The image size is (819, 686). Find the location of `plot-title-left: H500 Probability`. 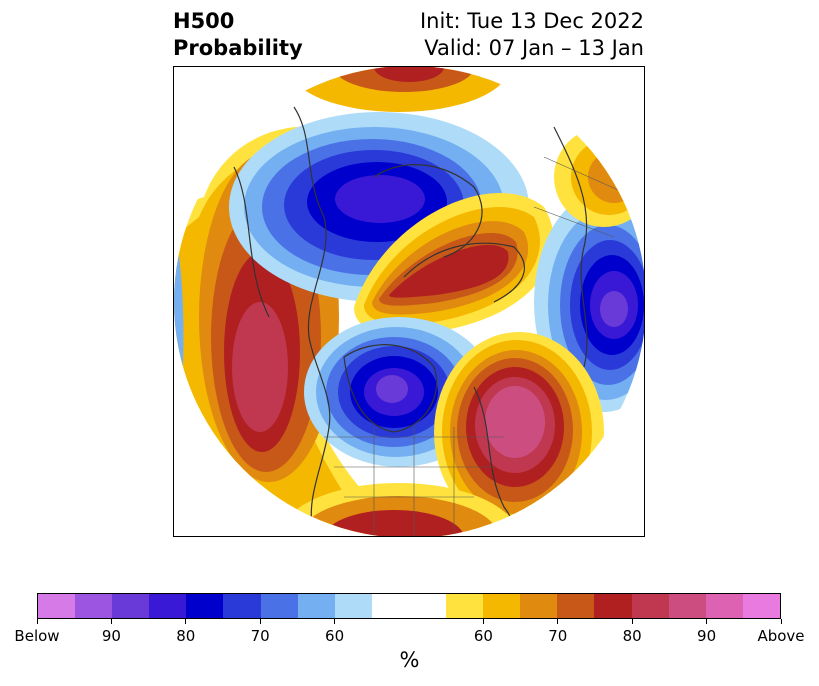

plot-title-left: H500 Probability is located at coordinates (238, 35).